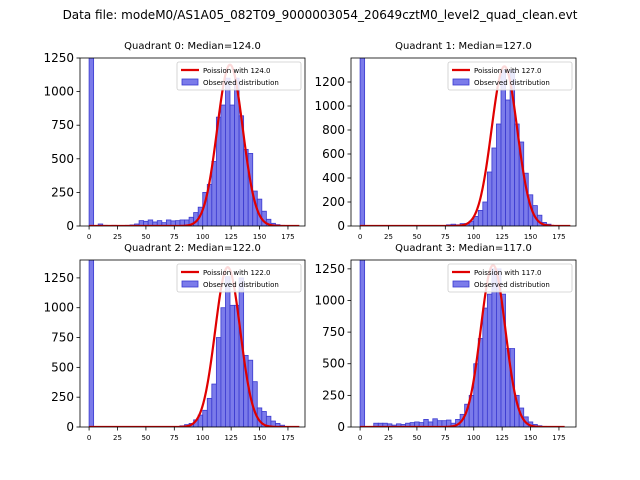 This screenshot has height=480, width=640. Describe the element at coordinates (463, 46) in the screenshot. I see `subplot-title: Quadrant 1: Median=127.0` at that location.